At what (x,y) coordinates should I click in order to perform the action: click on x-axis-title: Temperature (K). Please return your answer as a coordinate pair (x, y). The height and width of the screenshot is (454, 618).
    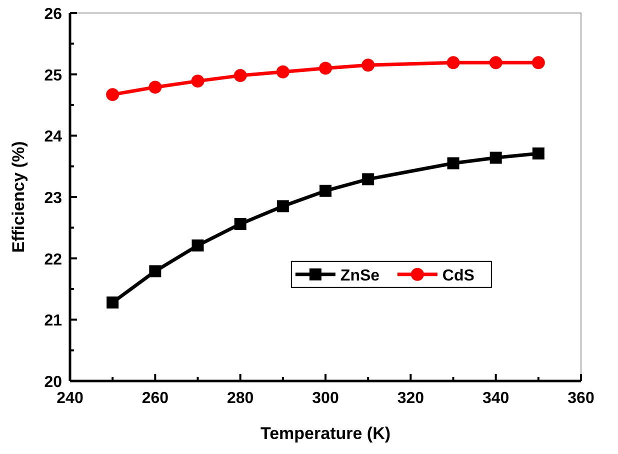
    Looking at the image, I should click on (325, 433).